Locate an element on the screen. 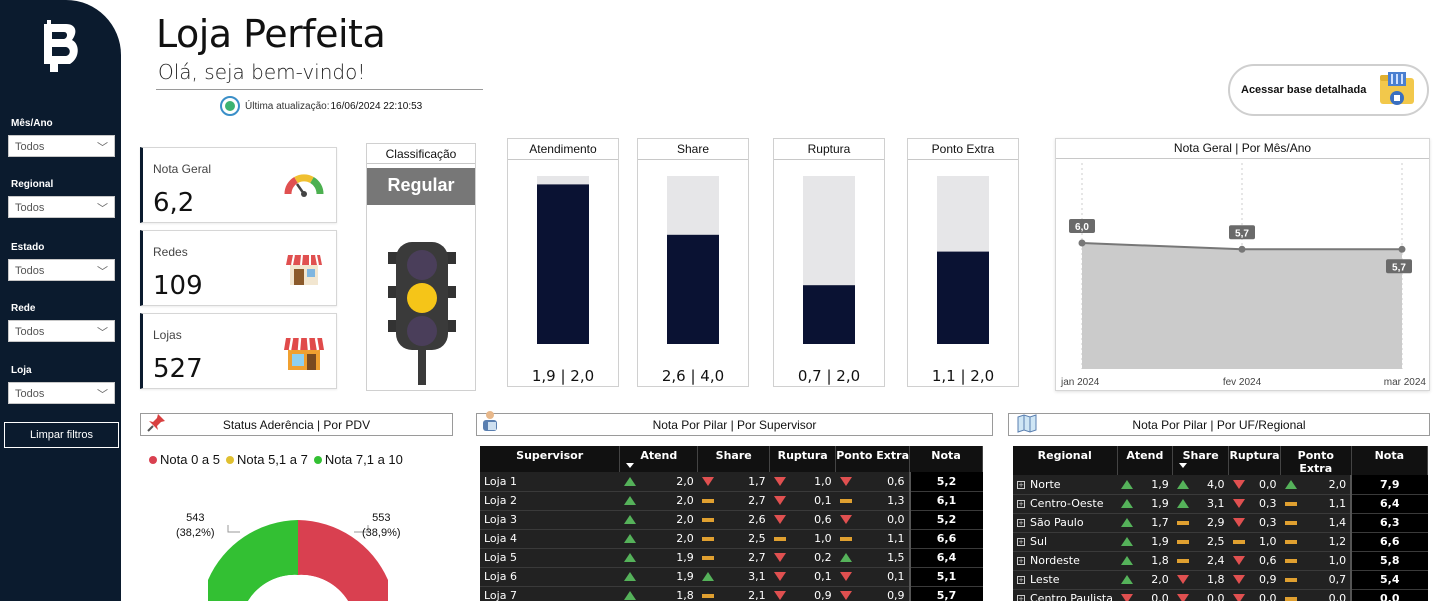  row-label: Centro Paulista is located at coordinates (1071, 596).